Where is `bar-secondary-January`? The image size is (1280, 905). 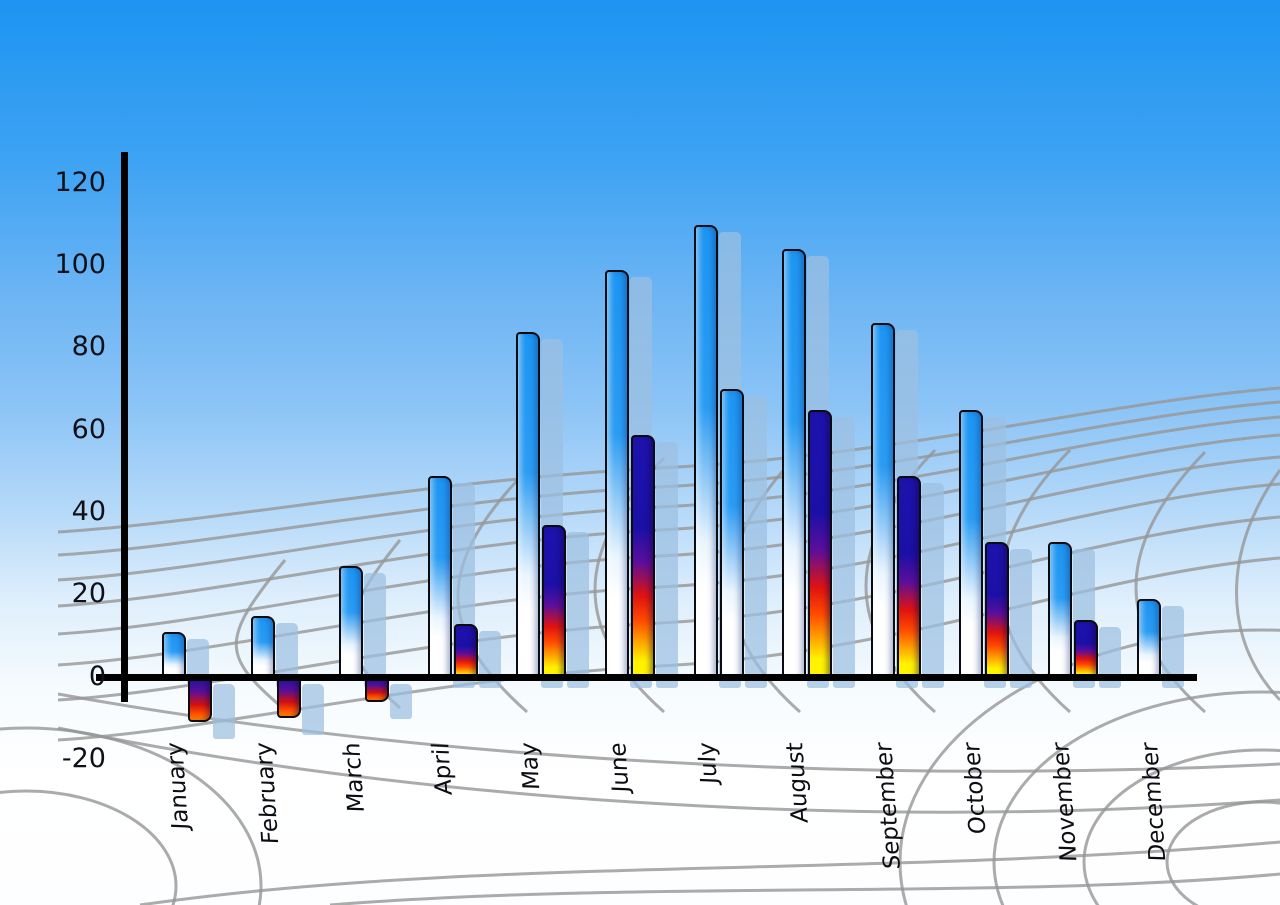 bar-secondary-January is located at coordinates (200, 700).